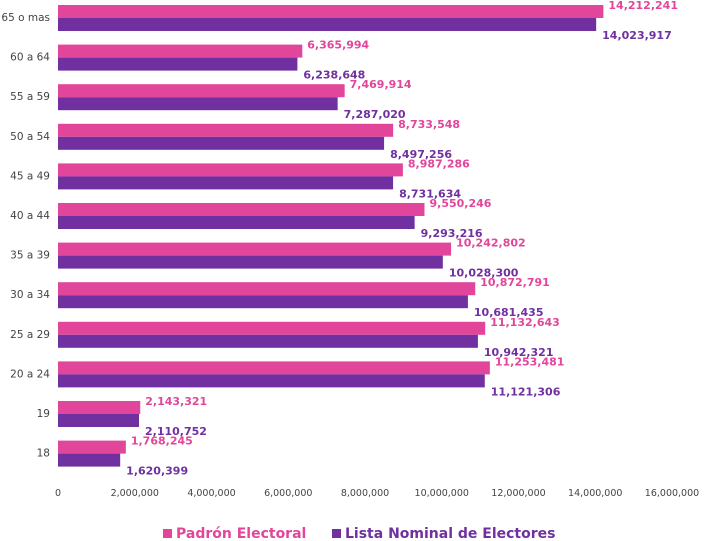 The image size is (709, 541). I want to click on x-tick-label: 6,000,000, so click(288, 493).